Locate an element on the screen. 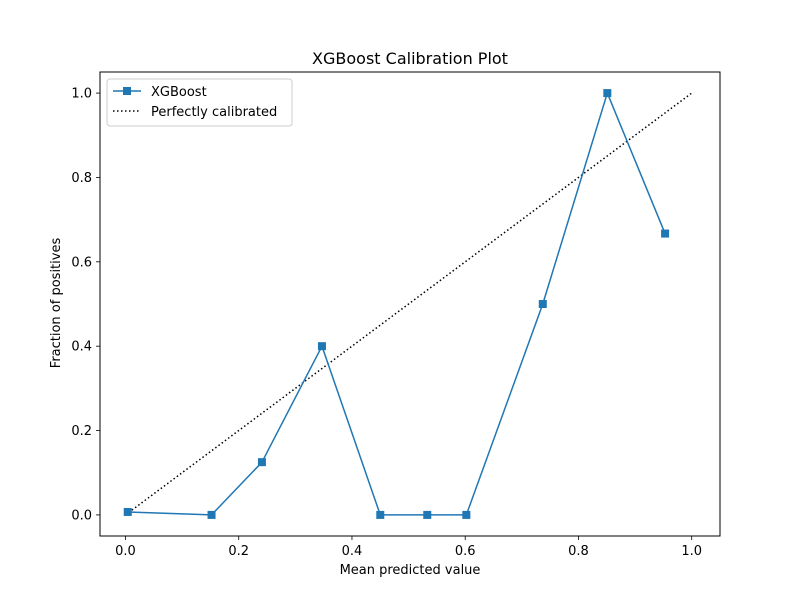  chart-title: XGBoost Calibration Plot is located at coordinates (410, 58).